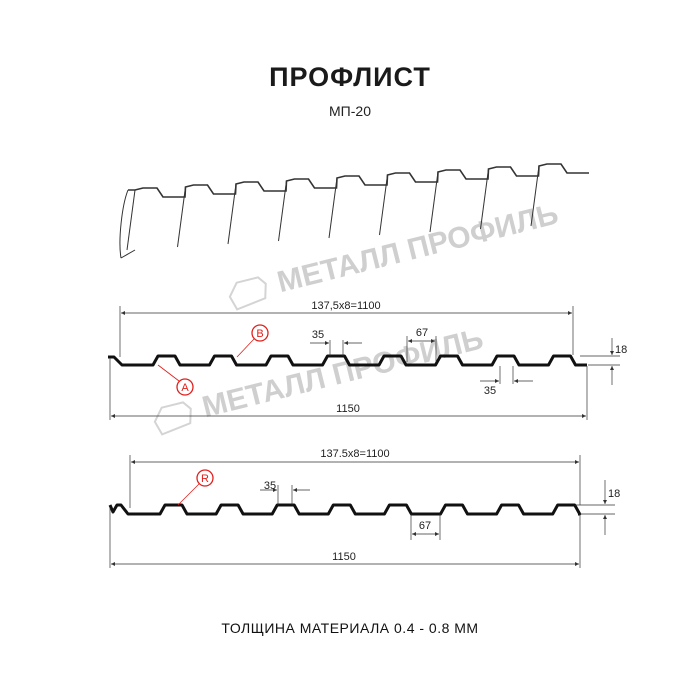  I want to click on profile-a-dimensions, so click(364, 363).